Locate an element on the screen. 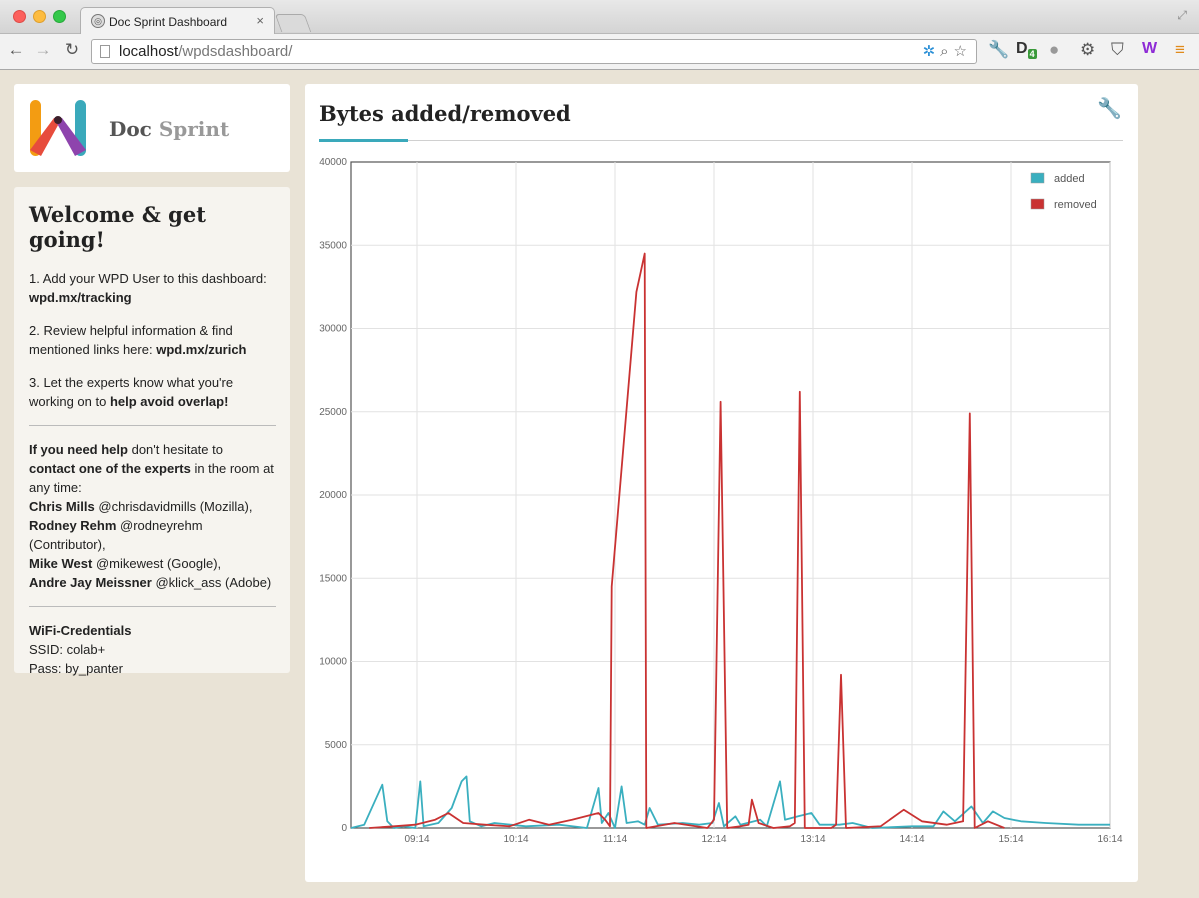  x-tick-label: 12:14 is located at coordinates (713, 839).